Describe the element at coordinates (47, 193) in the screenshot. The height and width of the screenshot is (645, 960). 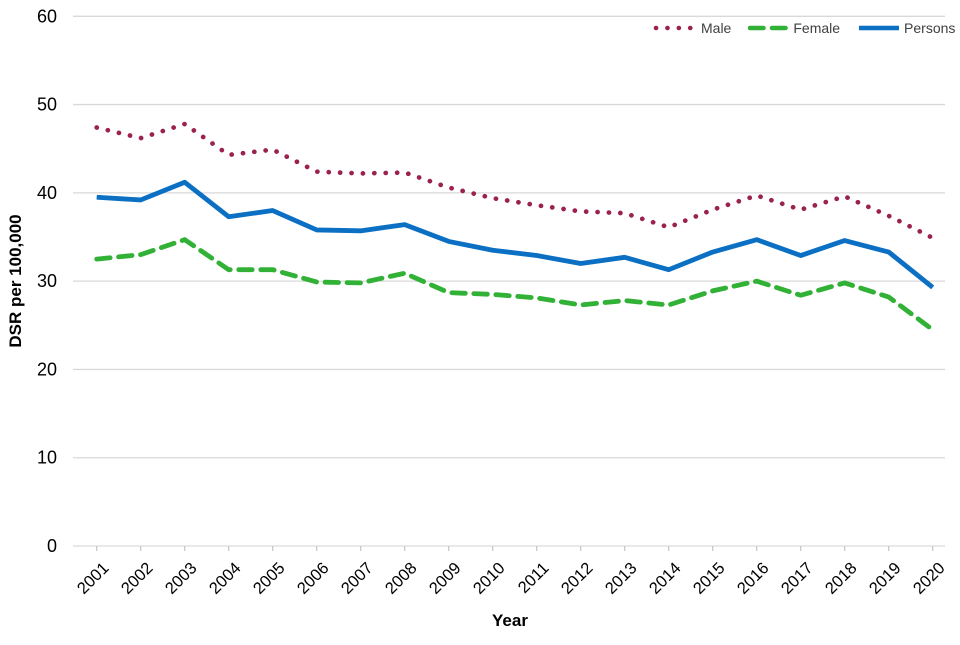
I see `y-tick-label: 40` at that location.